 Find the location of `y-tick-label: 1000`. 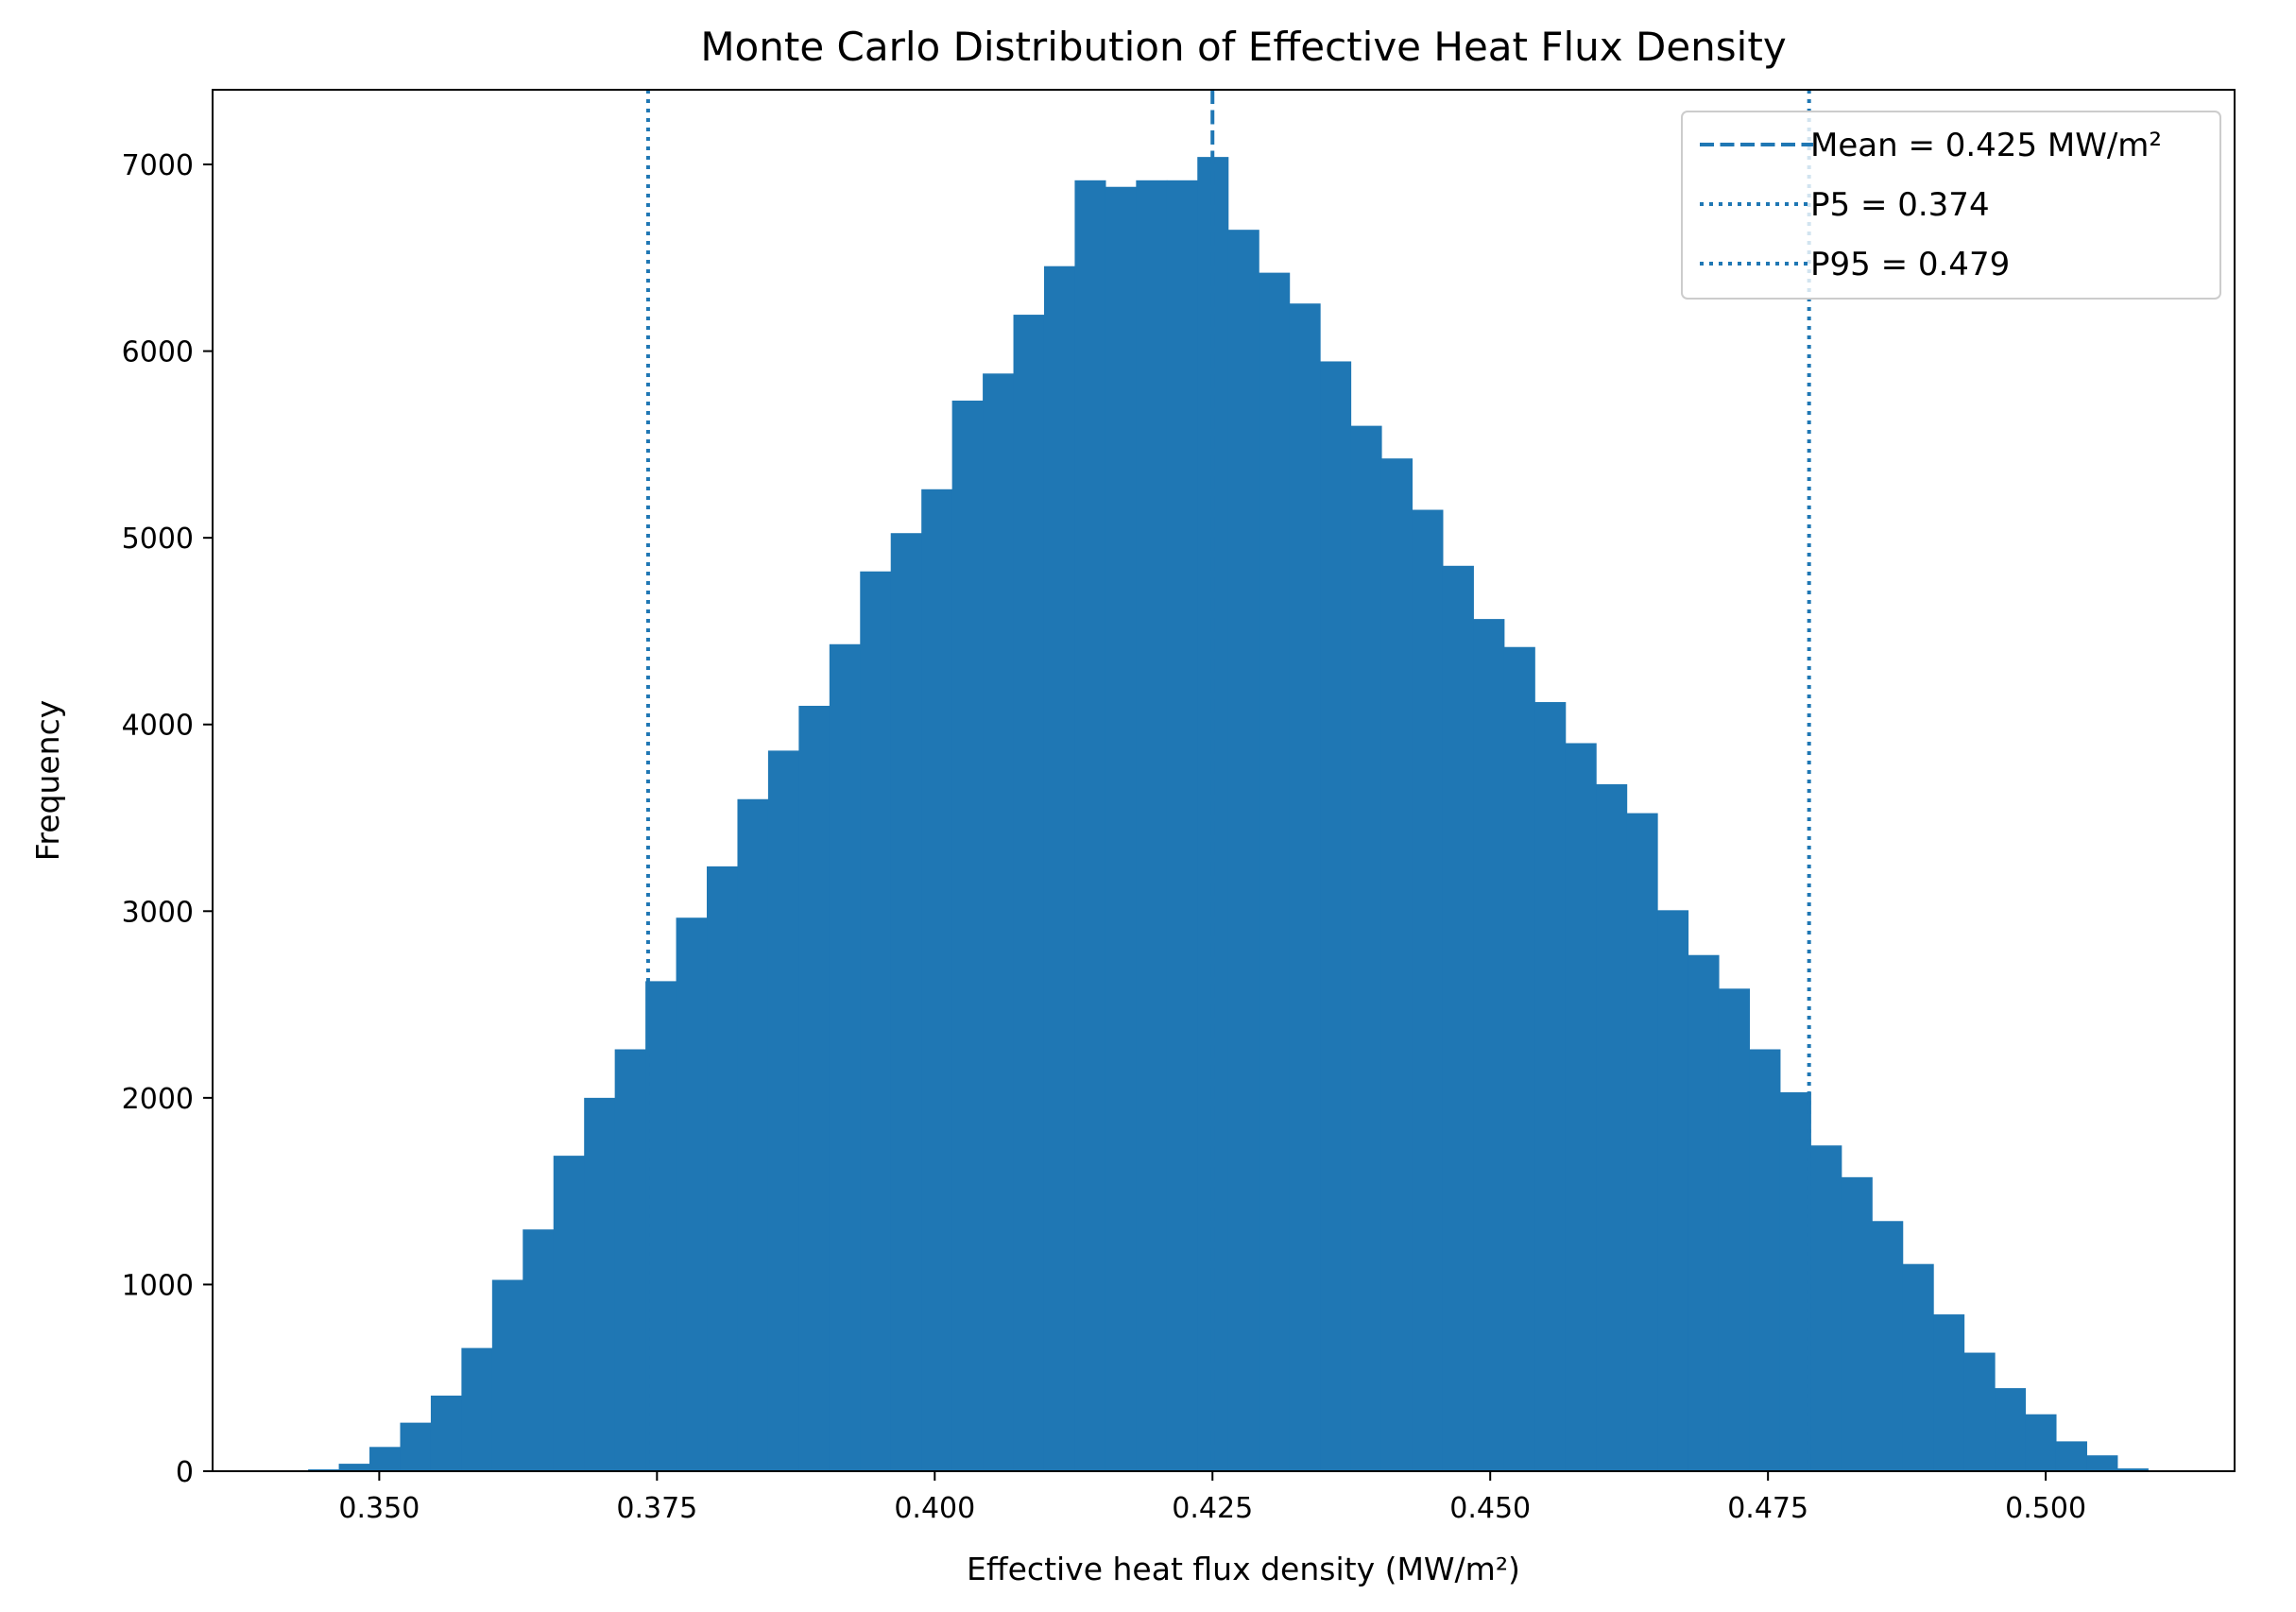

y-tick-label: 1000 is located at coordinates (158, 1285).